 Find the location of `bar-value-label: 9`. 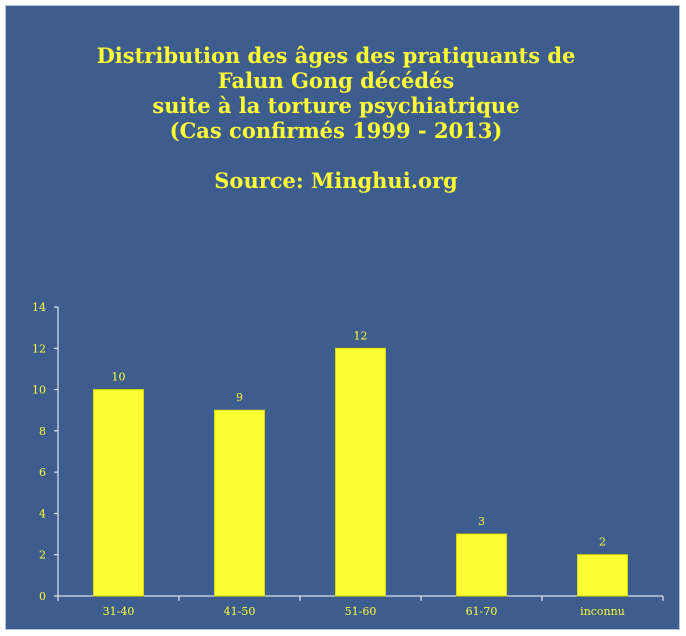

bar-value-label: 9 is located at coordinates (239, 397).